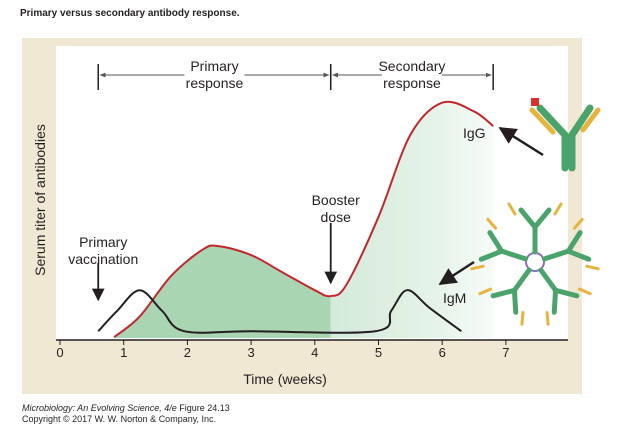  I want to click on period-label: Secondary response, so click(411, 74).